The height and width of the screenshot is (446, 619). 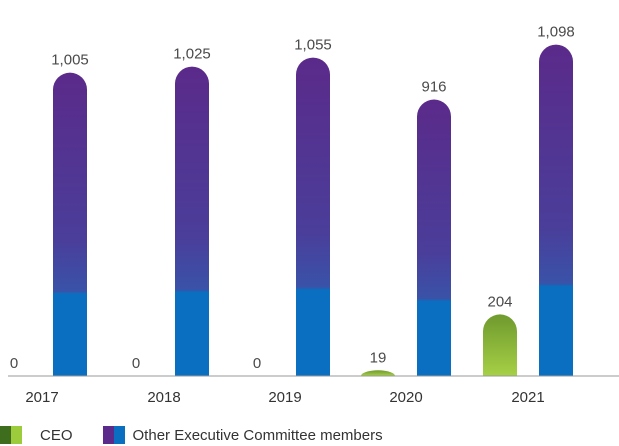 What do you see at coordinates (313, 45) in the screenshot?
I see `other-value-label-2019: 1,055` at bounding box center [313, 45].